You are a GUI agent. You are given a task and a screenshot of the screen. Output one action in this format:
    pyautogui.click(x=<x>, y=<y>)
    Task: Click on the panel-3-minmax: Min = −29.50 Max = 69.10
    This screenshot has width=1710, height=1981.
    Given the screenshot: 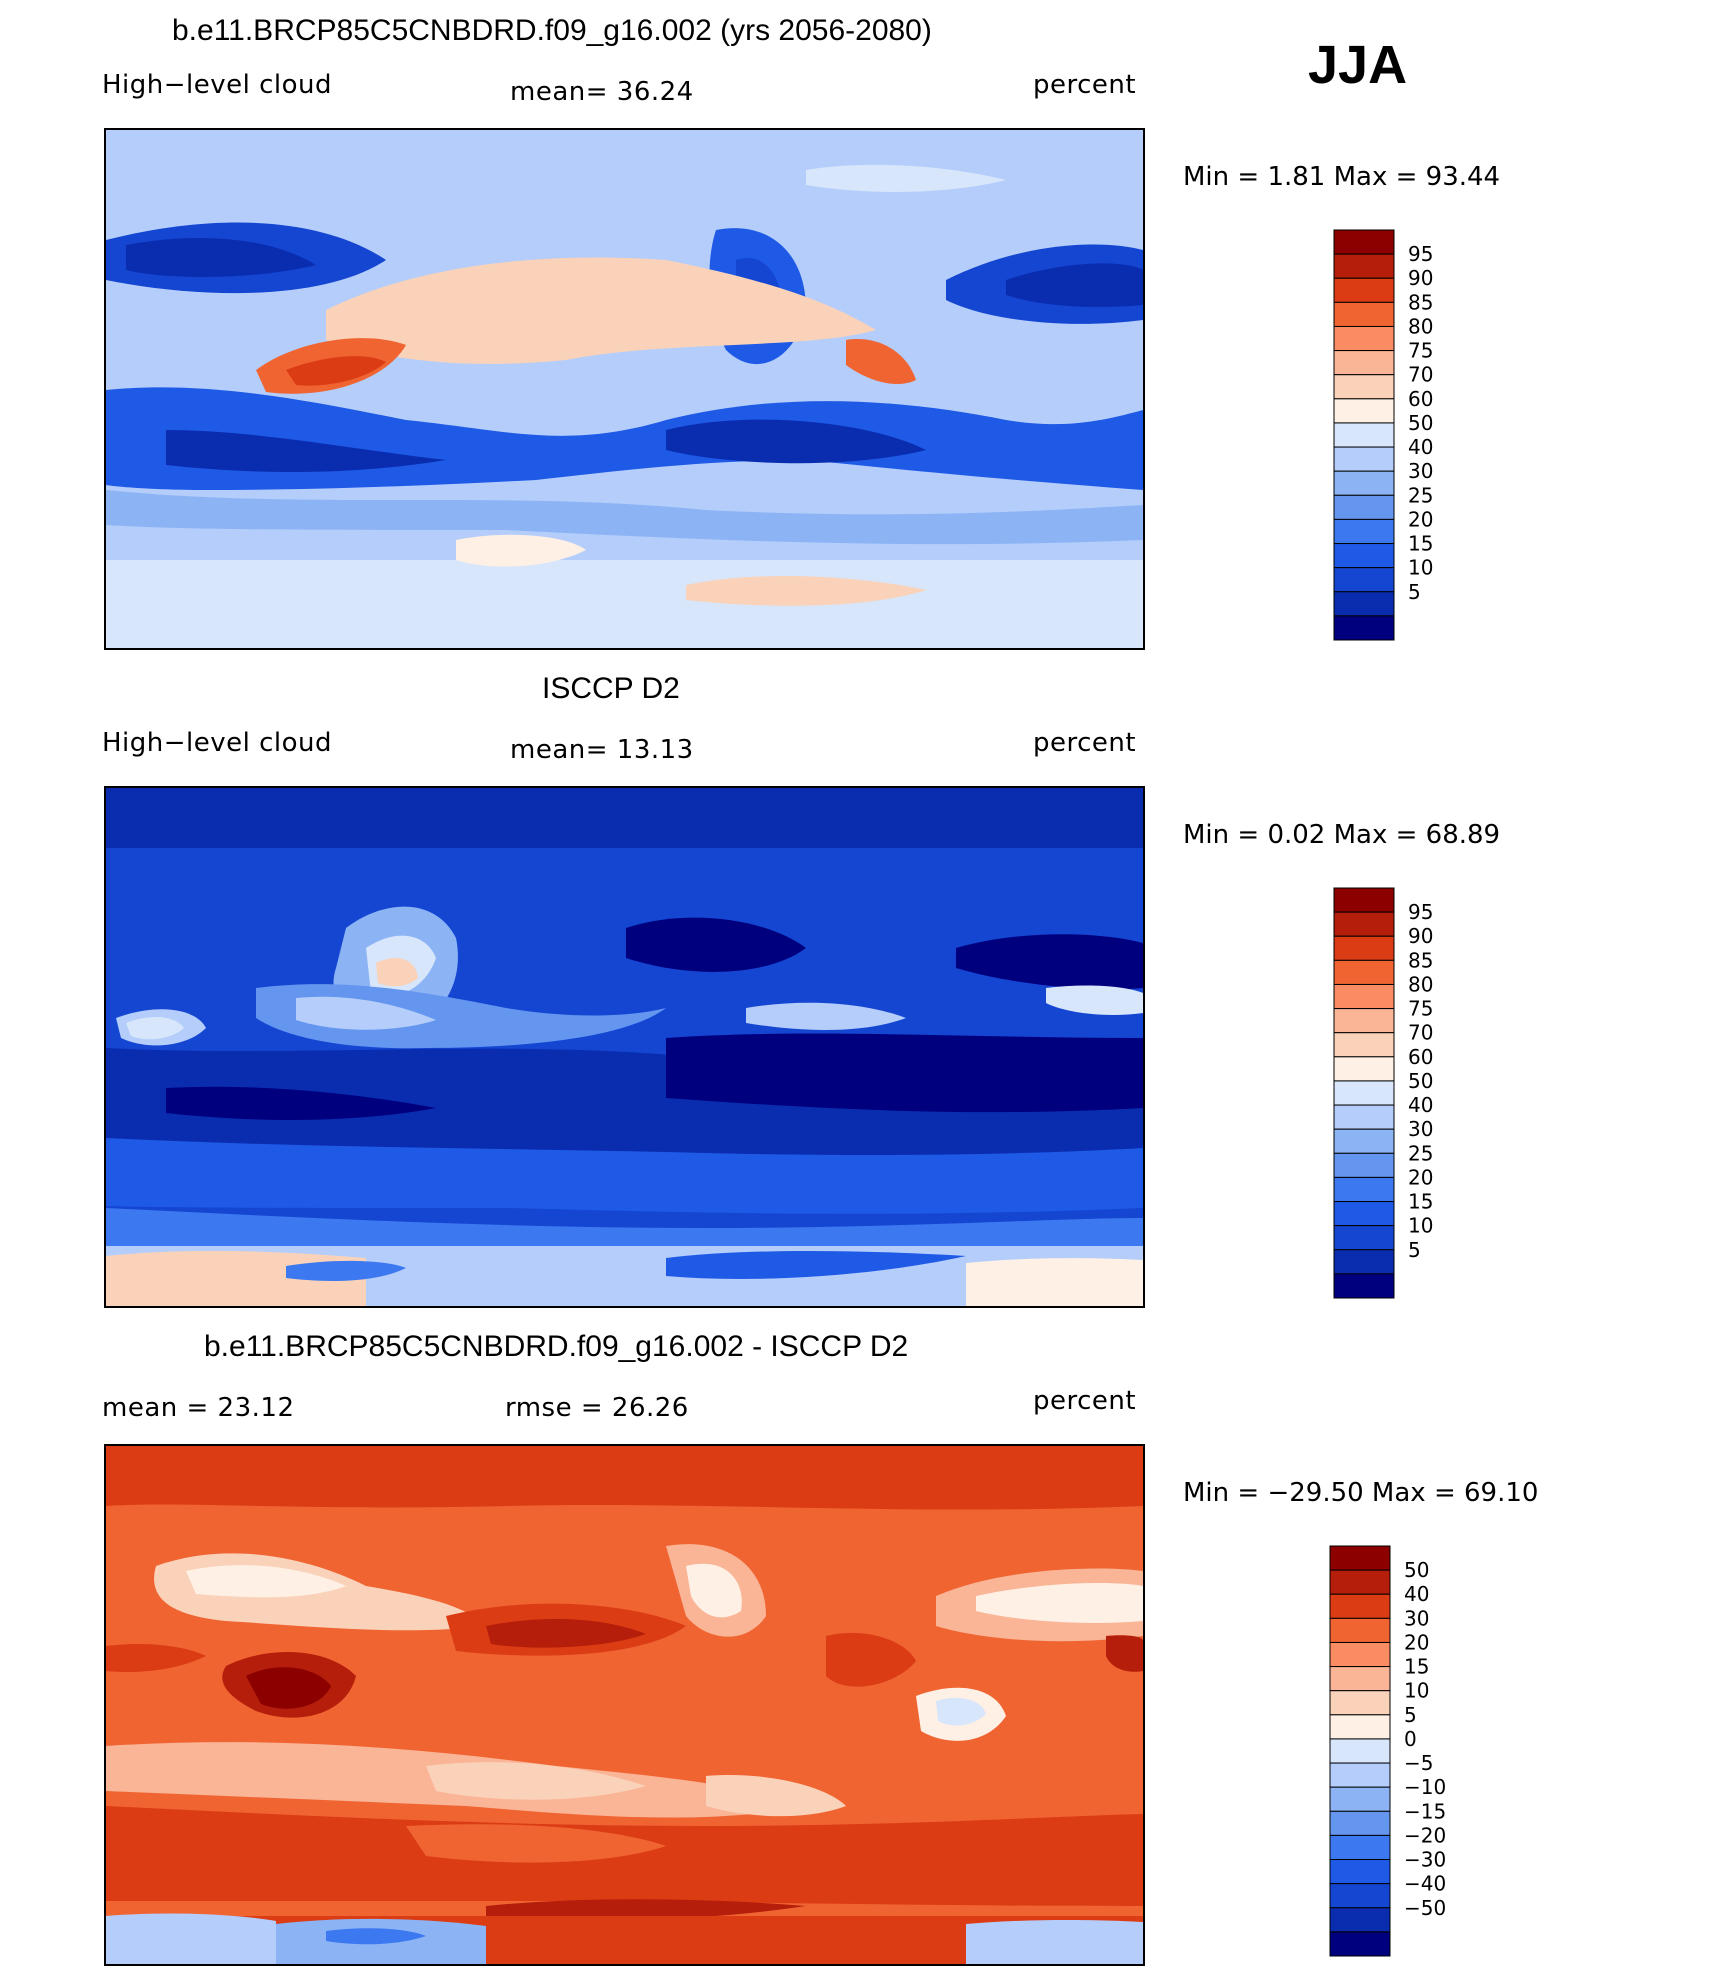 What is the action you would take?
    pyautogui.click(x=1361, y=1493)
    